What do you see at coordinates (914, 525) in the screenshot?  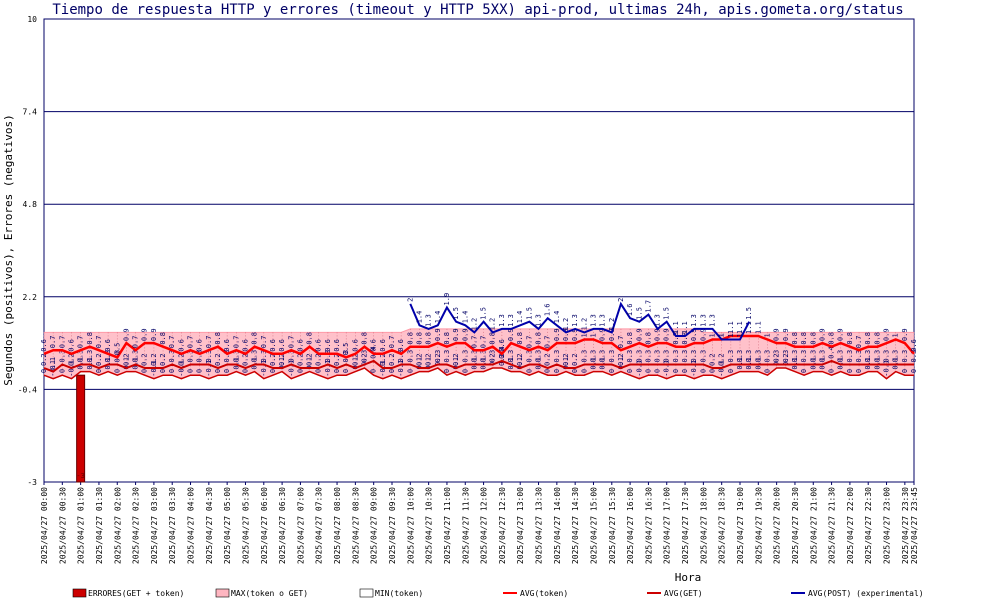 I see `x-tick-label: 2025/04/27 23:45` at bounding box center [914, 525].